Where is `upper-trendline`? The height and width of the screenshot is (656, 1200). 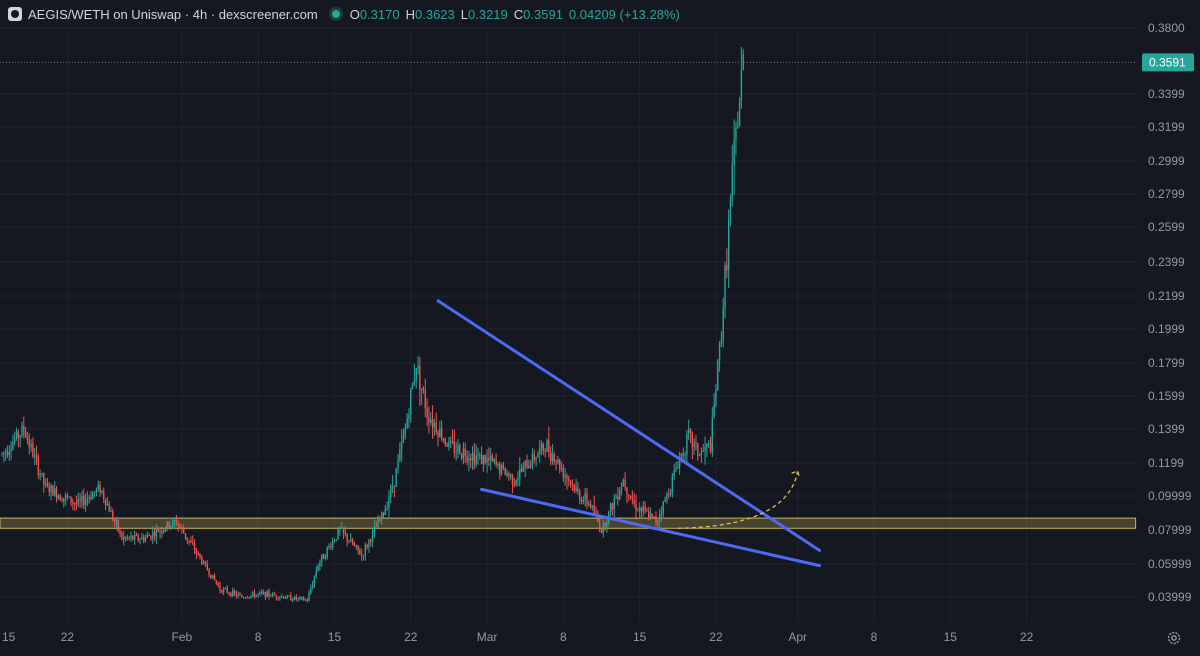 upper-trendline is located at coordinates (628, 425).